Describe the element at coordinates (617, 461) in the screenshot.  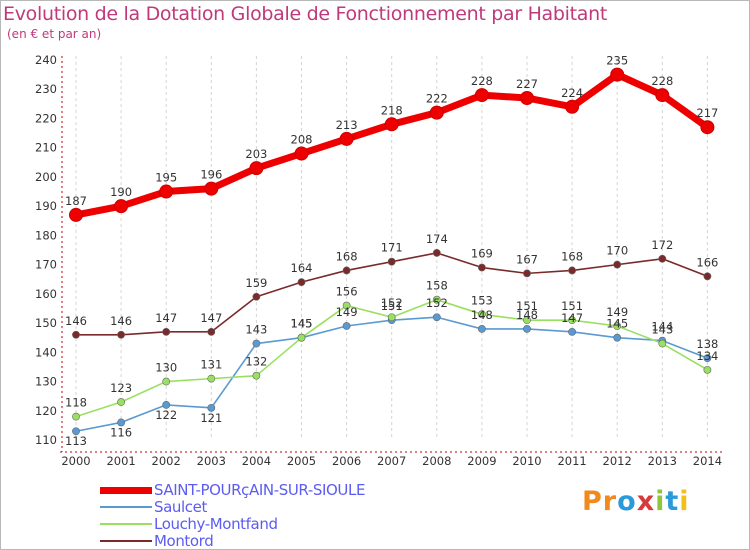
I see `x-tick-label: 2012` at that location.